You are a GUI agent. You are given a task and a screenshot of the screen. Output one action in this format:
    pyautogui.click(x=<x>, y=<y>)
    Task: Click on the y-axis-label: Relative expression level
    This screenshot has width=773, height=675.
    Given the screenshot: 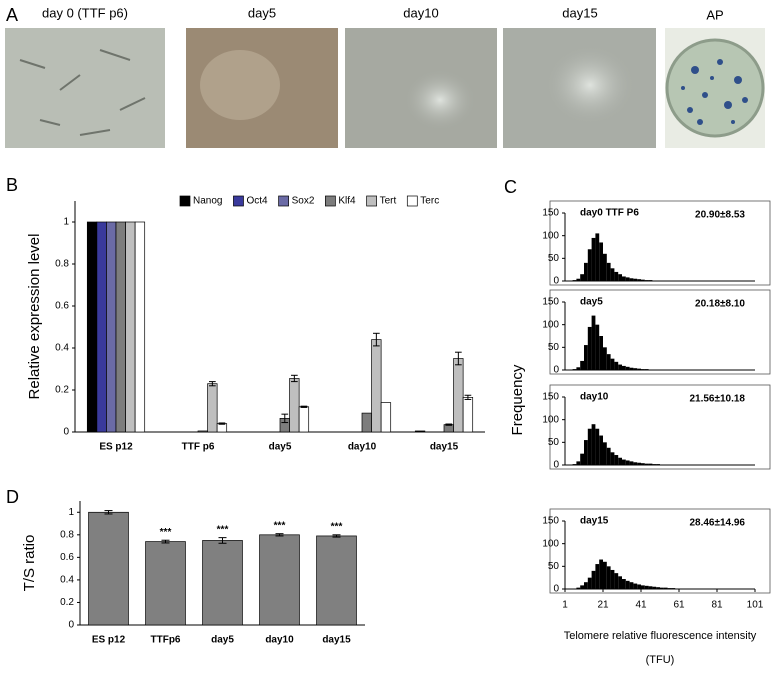 What is the action you would take?
    pyautogui.click(x=34, y=317)
    